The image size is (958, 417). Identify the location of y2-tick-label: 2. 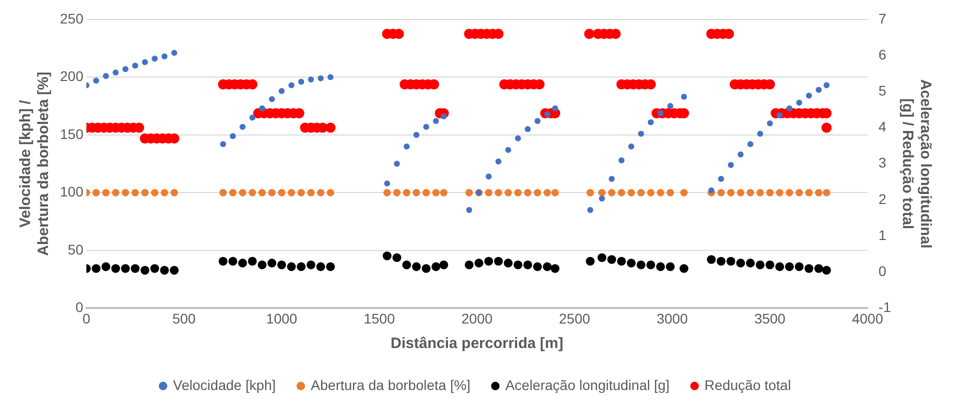
(882, 198).